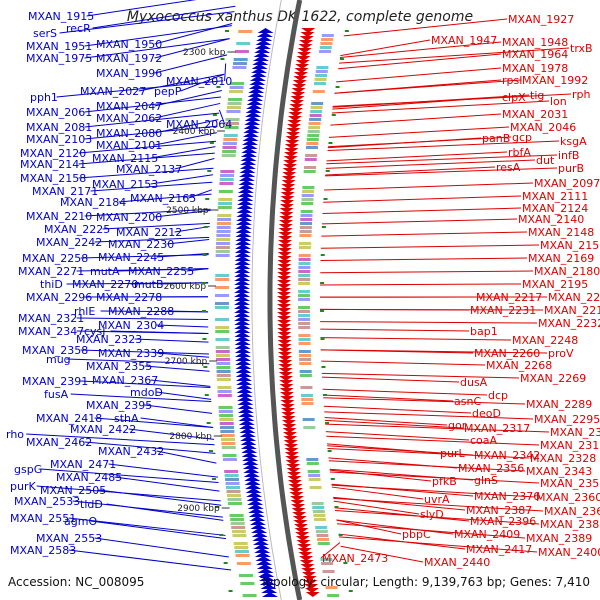 The width and height of the screenshot is (600, 600). I want to click on reverse-gene-label: MXAN_2047, so click(129, 106).